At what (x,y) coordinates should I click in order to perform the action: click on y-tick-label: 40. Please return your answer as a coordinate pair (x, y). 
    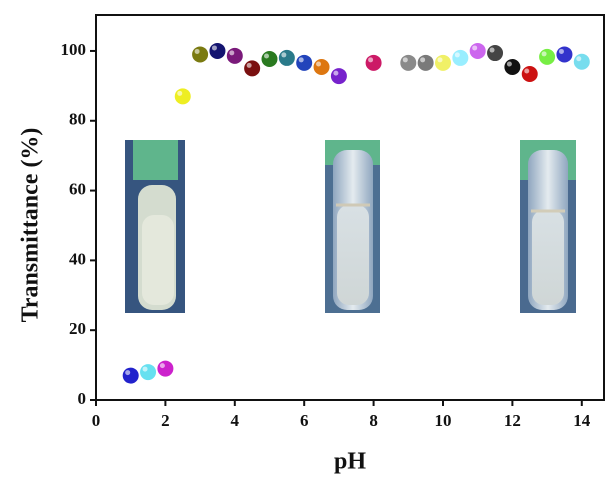
    Looking at the image, I should click on (77, 258).